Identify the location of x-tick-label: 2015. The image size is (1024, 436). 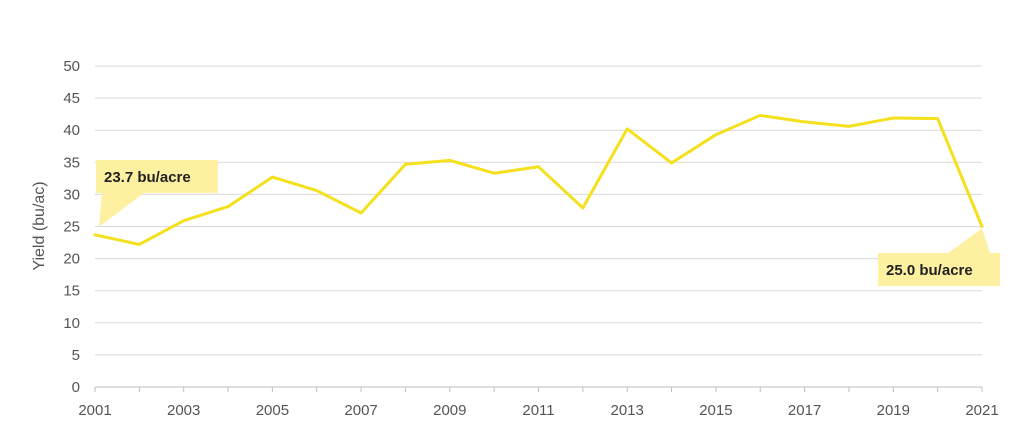
(715, 410).